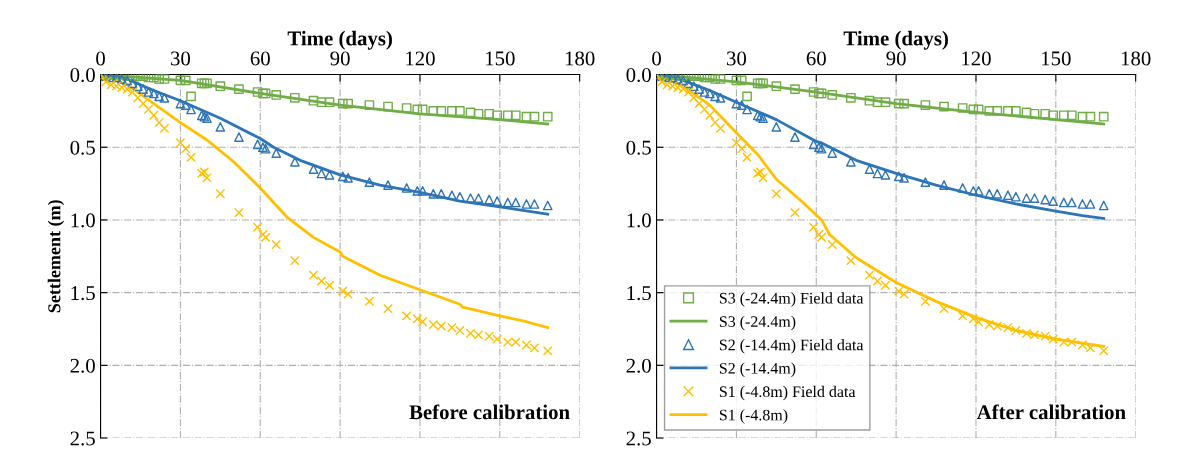 This screenshot has height=466, width=1183. I want to click on annotation: After calibration, so click(1051, 412).